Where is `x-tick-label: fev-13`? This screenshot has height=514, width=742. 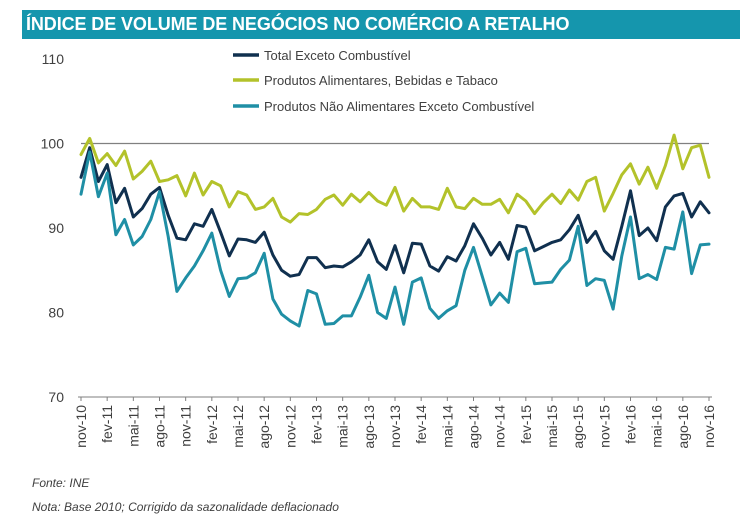 x-tick-label: fev-13 is located at coordinates (317, 424).